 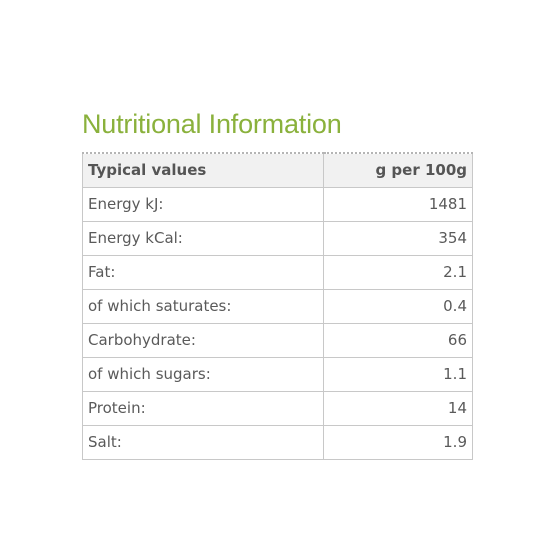 I want to click on nutrient-label: of which saturates:, so click(x=203, y=306).